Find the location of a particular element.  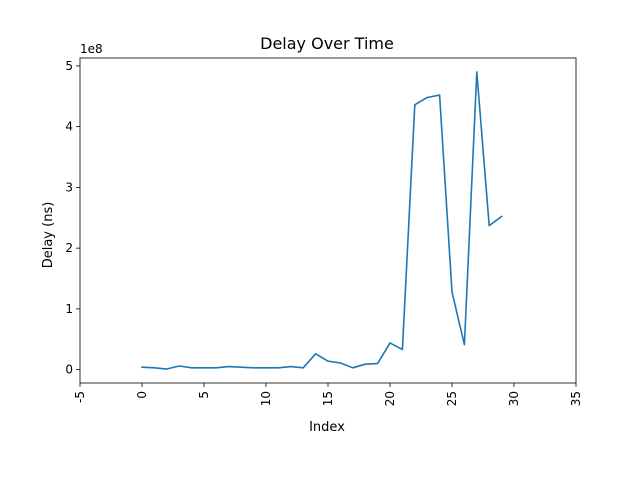

x-tick-label: 10 is located at coordinates (266, 398).